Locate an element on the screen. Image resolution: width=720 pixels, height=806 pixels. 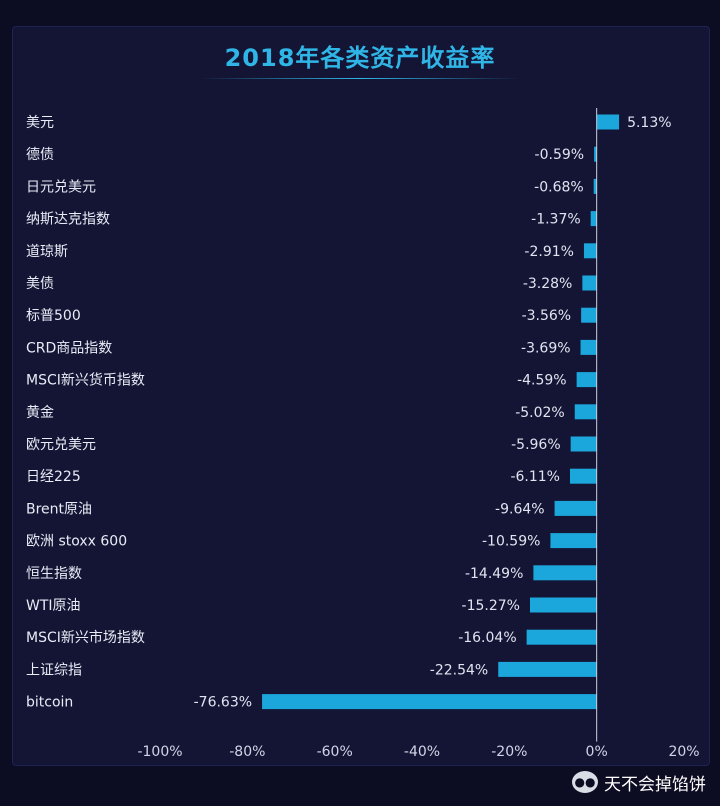
category-label: 欧洲 stoxx 600 is located at coordinates (76, 542).